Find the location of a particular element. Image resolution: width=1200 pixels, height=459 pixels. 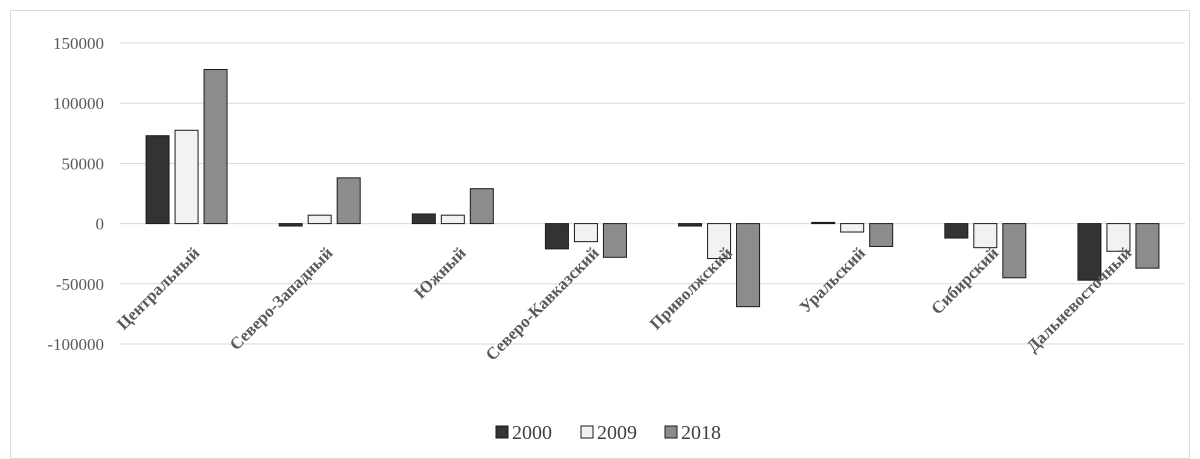

category-label: Северо-Кавказский is located at coordinates (542, 303).